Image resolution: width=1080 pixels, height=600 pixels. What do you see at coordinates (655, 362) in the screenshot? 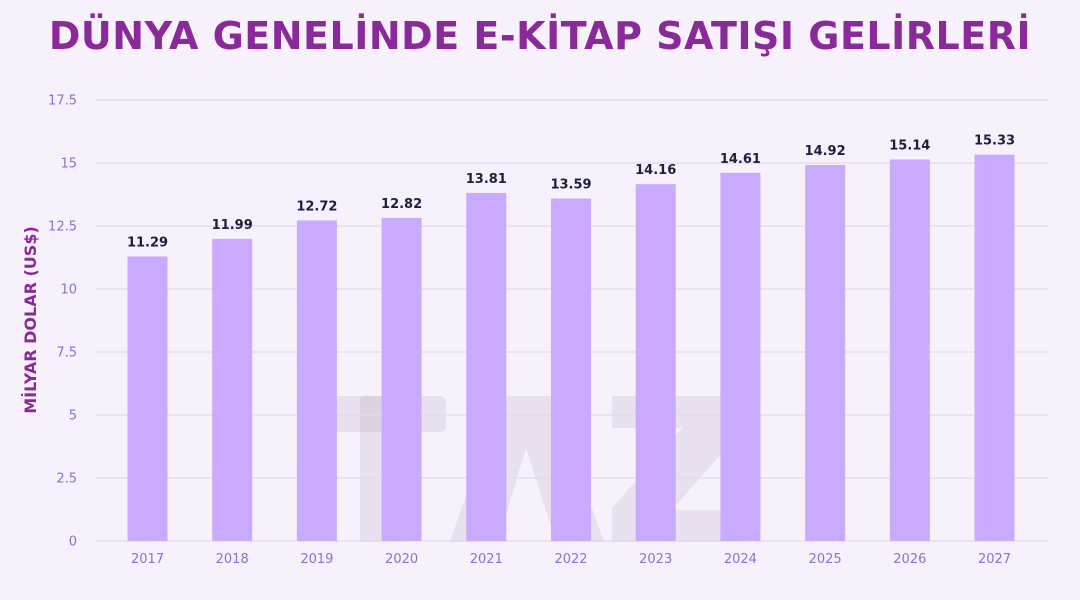
I see `bar-2023` at bounding box center [655, 362].